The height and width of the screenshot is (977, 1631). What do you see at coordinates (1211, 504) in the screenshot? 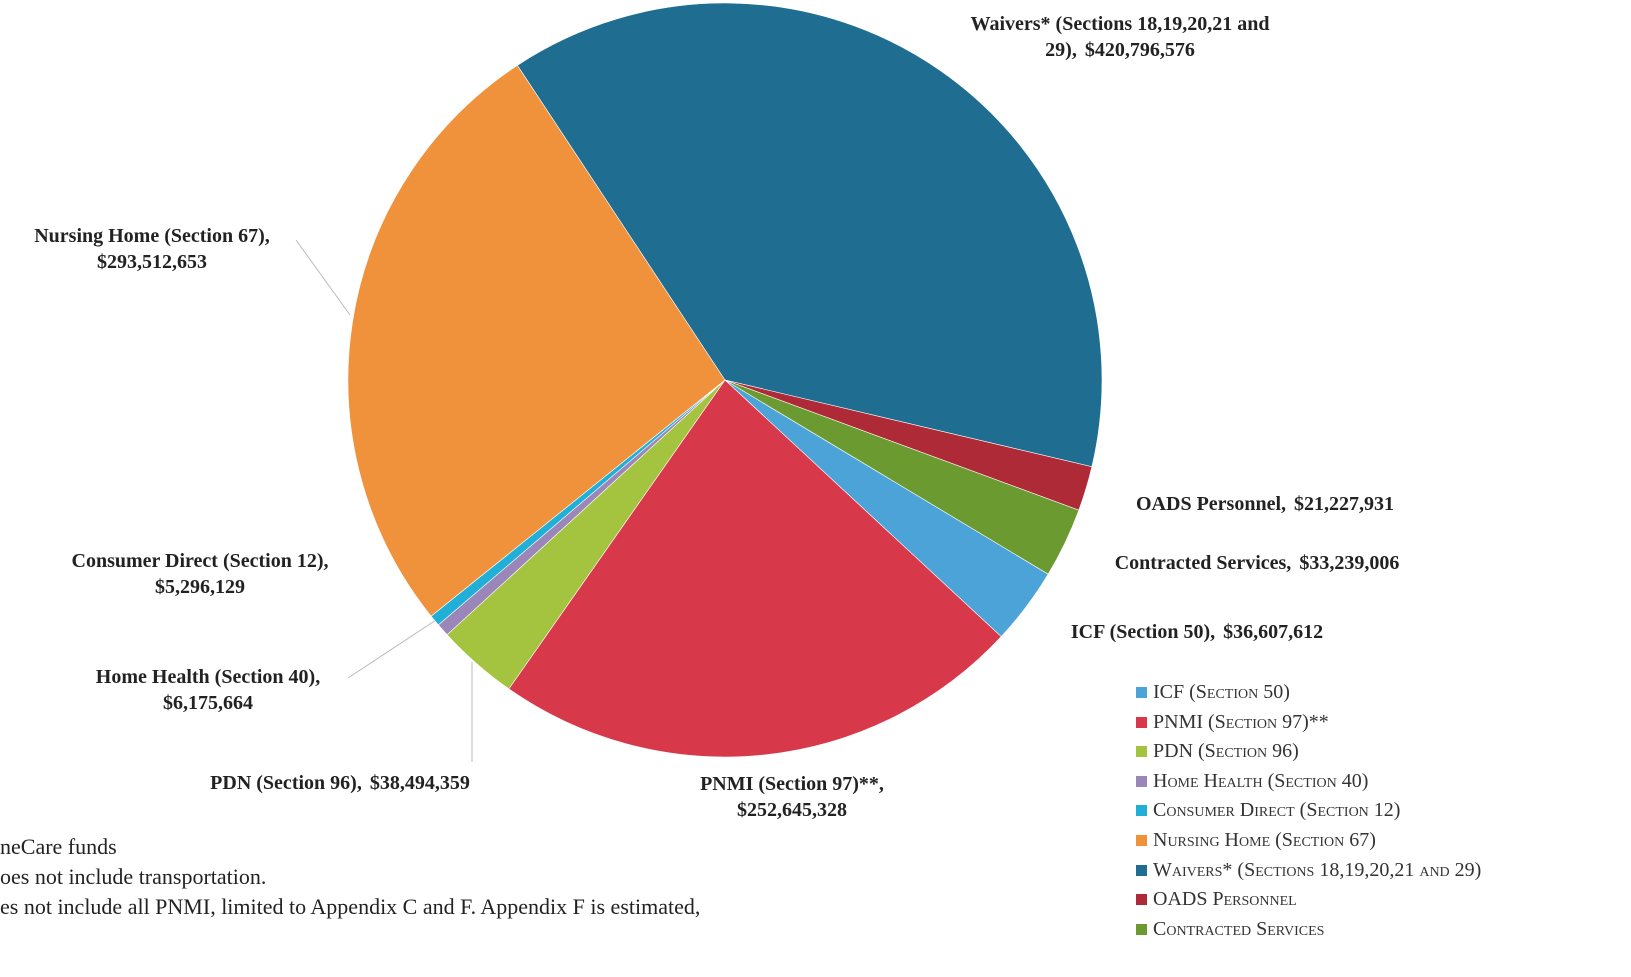
I see `label-name: OADS Personnel,` at bounding box center [1211, 504].